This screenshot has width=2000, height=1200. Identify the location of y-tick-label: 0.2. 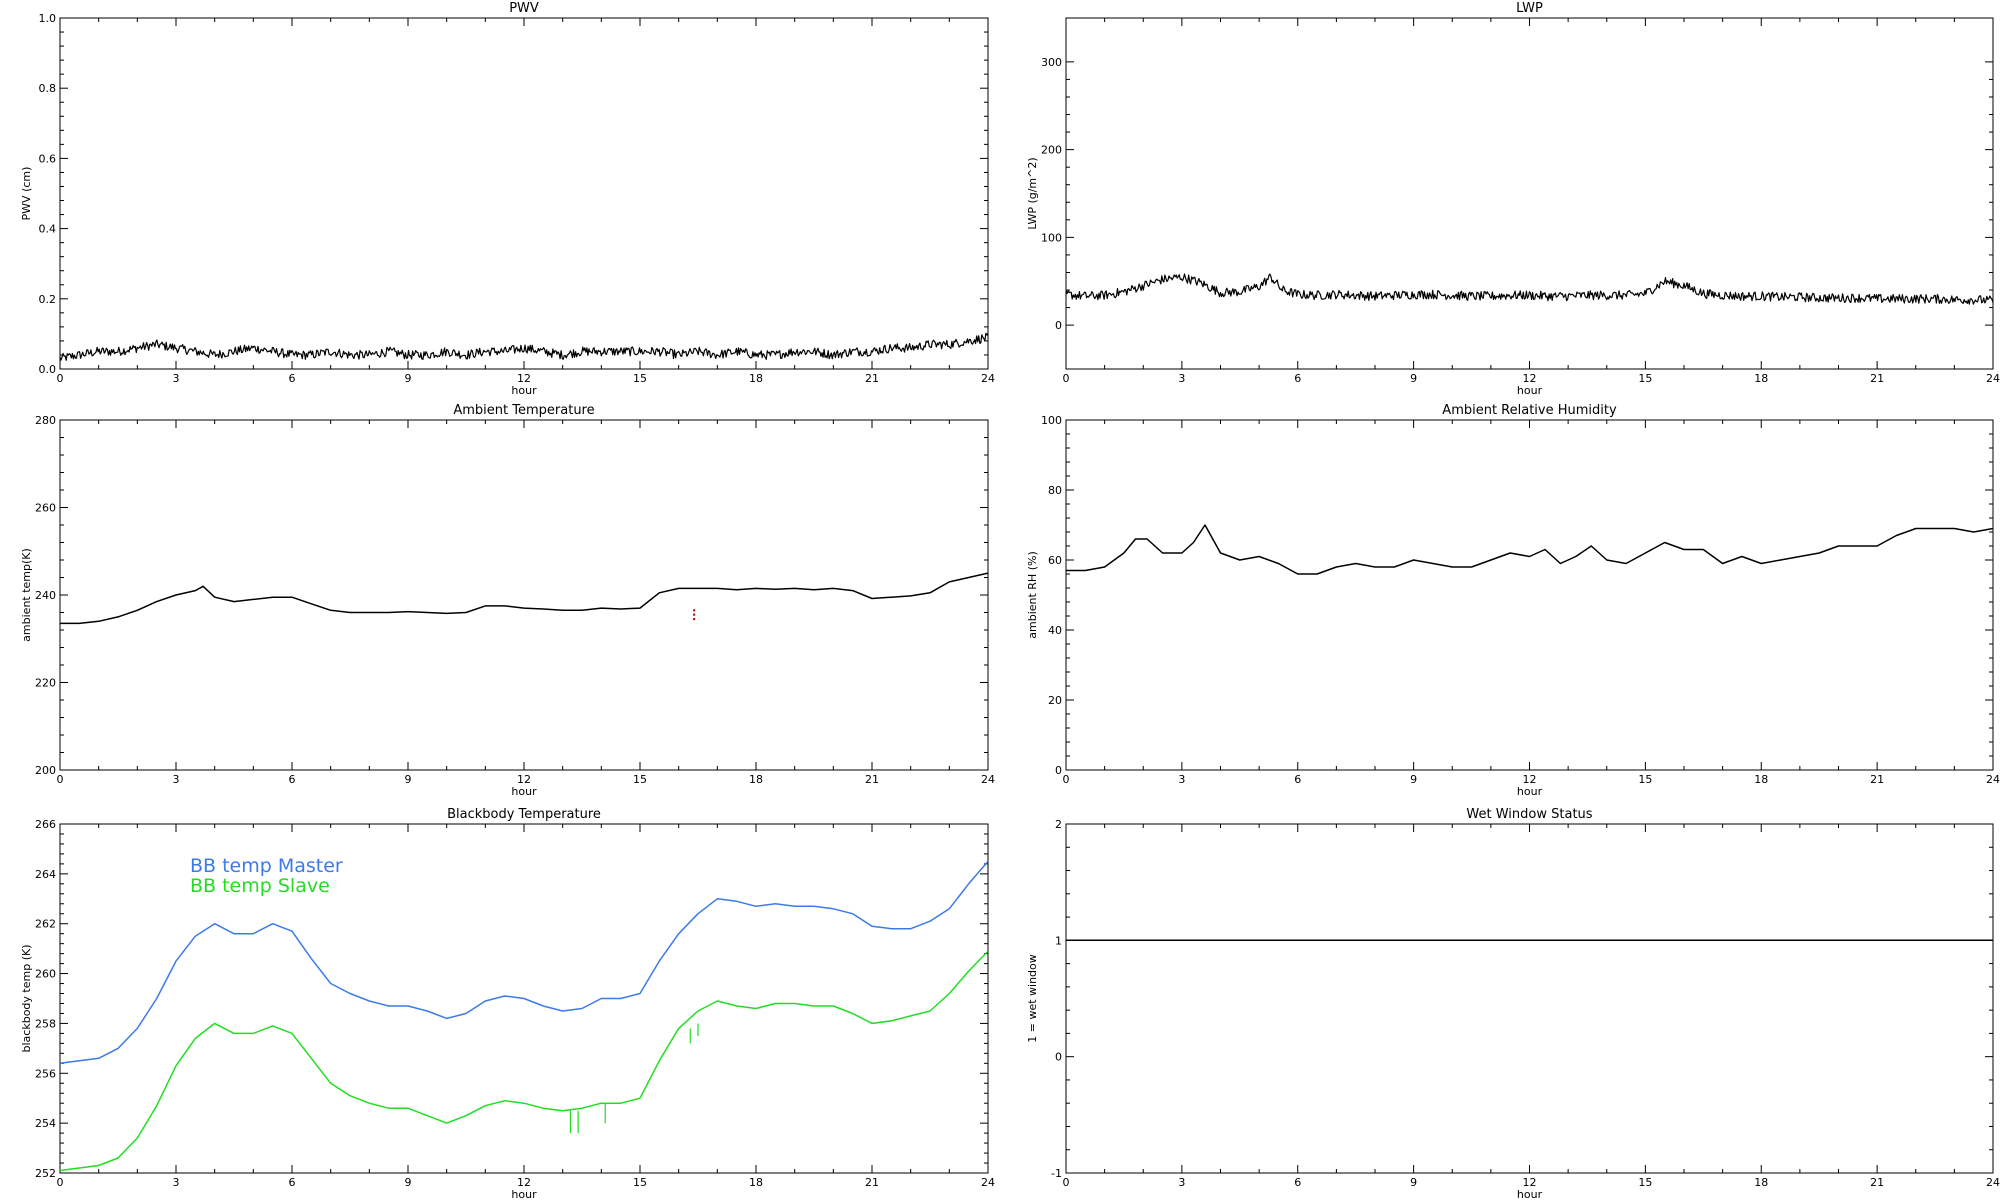
(48, 299).